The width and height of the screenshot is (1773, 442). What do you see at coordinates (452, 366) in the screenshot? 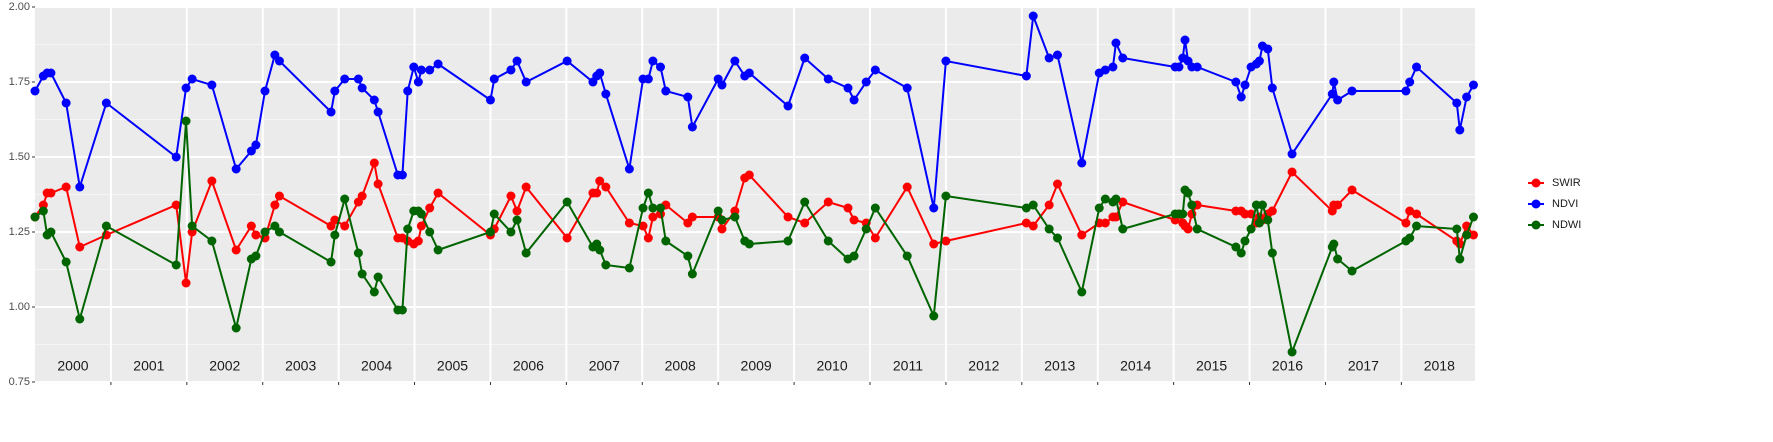
I see `year-label: 2005` at bounding box center [452, 366].